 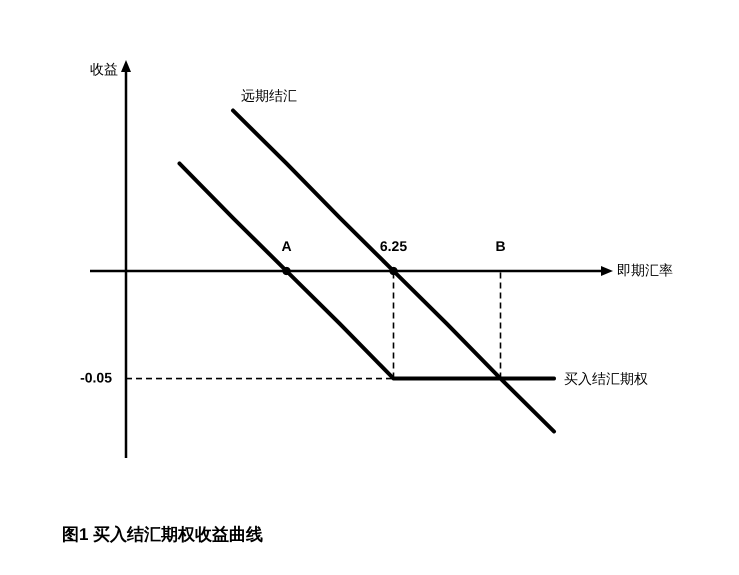 I want to click on x-tick-label: A, so click(x=286, y=246).